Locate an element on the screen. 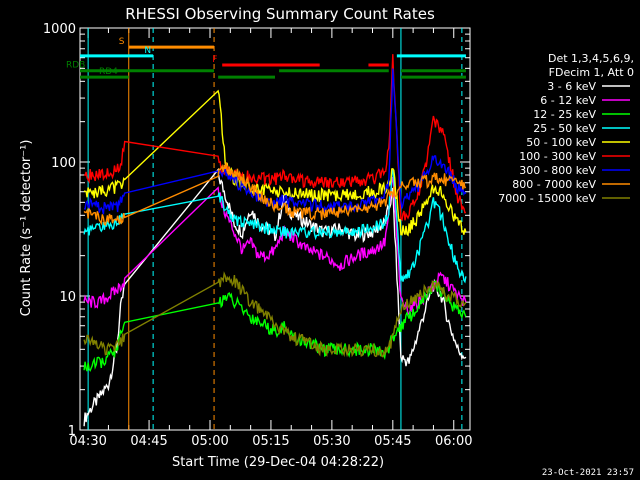 The width and height of the screenshot is (640, 480). legend-label: 100 - 300 keV is located at coordinates (557, 156).